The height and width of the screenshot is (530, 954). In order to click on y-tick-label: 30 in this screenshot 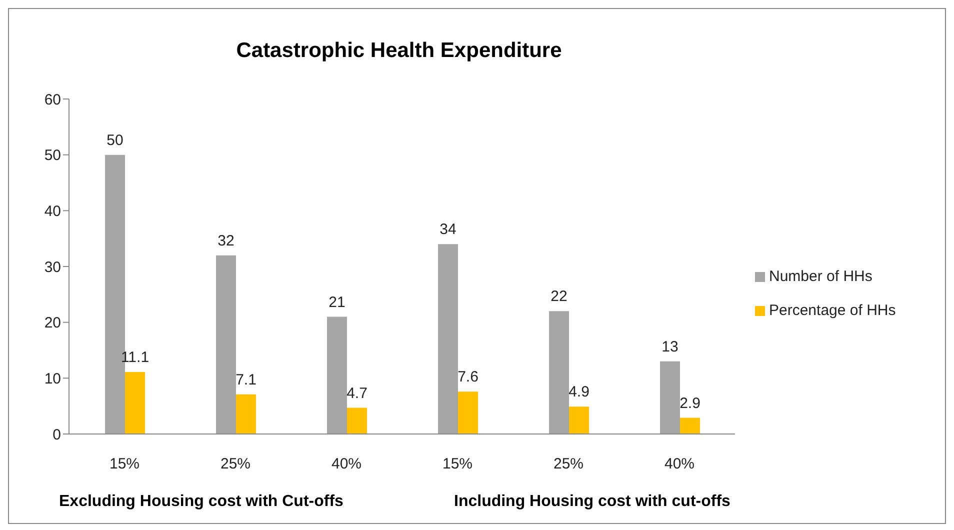, I will do `click(52, 267)`.